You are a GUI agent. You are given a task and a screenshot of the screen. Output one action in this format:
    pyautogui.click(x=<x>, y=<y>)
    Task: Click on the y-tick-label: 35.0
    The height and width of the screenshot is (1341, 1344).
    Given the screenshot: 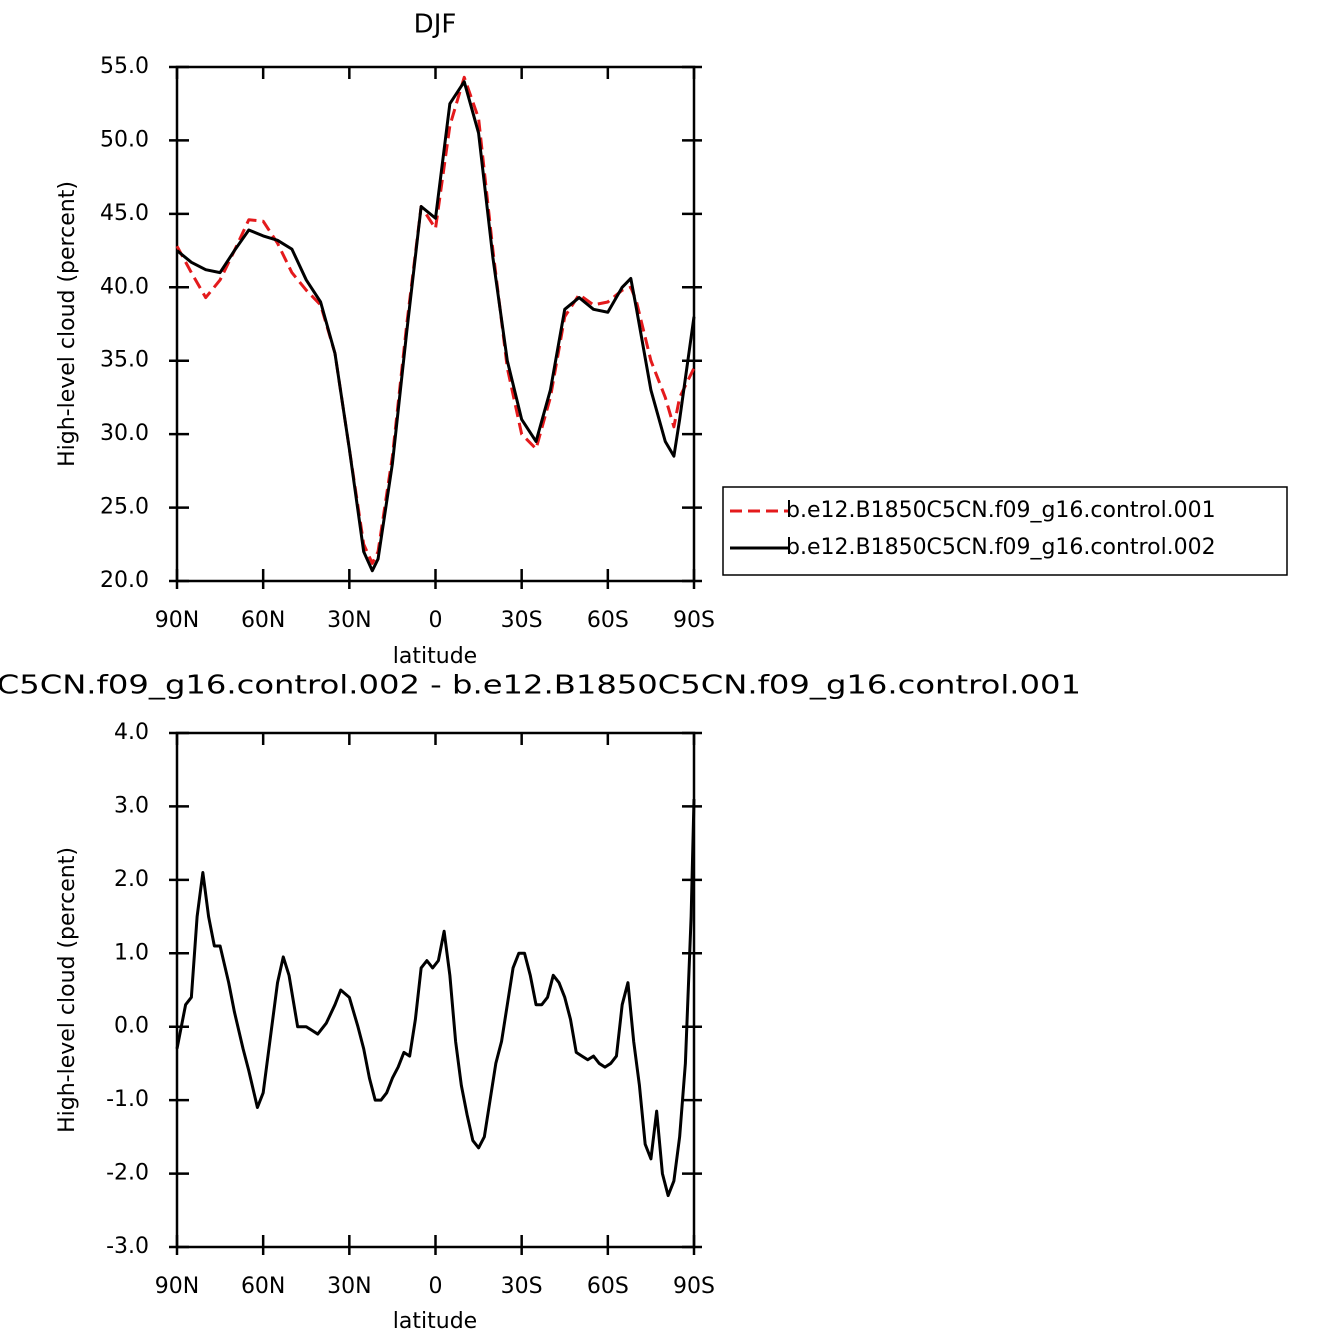 What is the action you would take?
    pyautogui.click(x=124, y=360)
    